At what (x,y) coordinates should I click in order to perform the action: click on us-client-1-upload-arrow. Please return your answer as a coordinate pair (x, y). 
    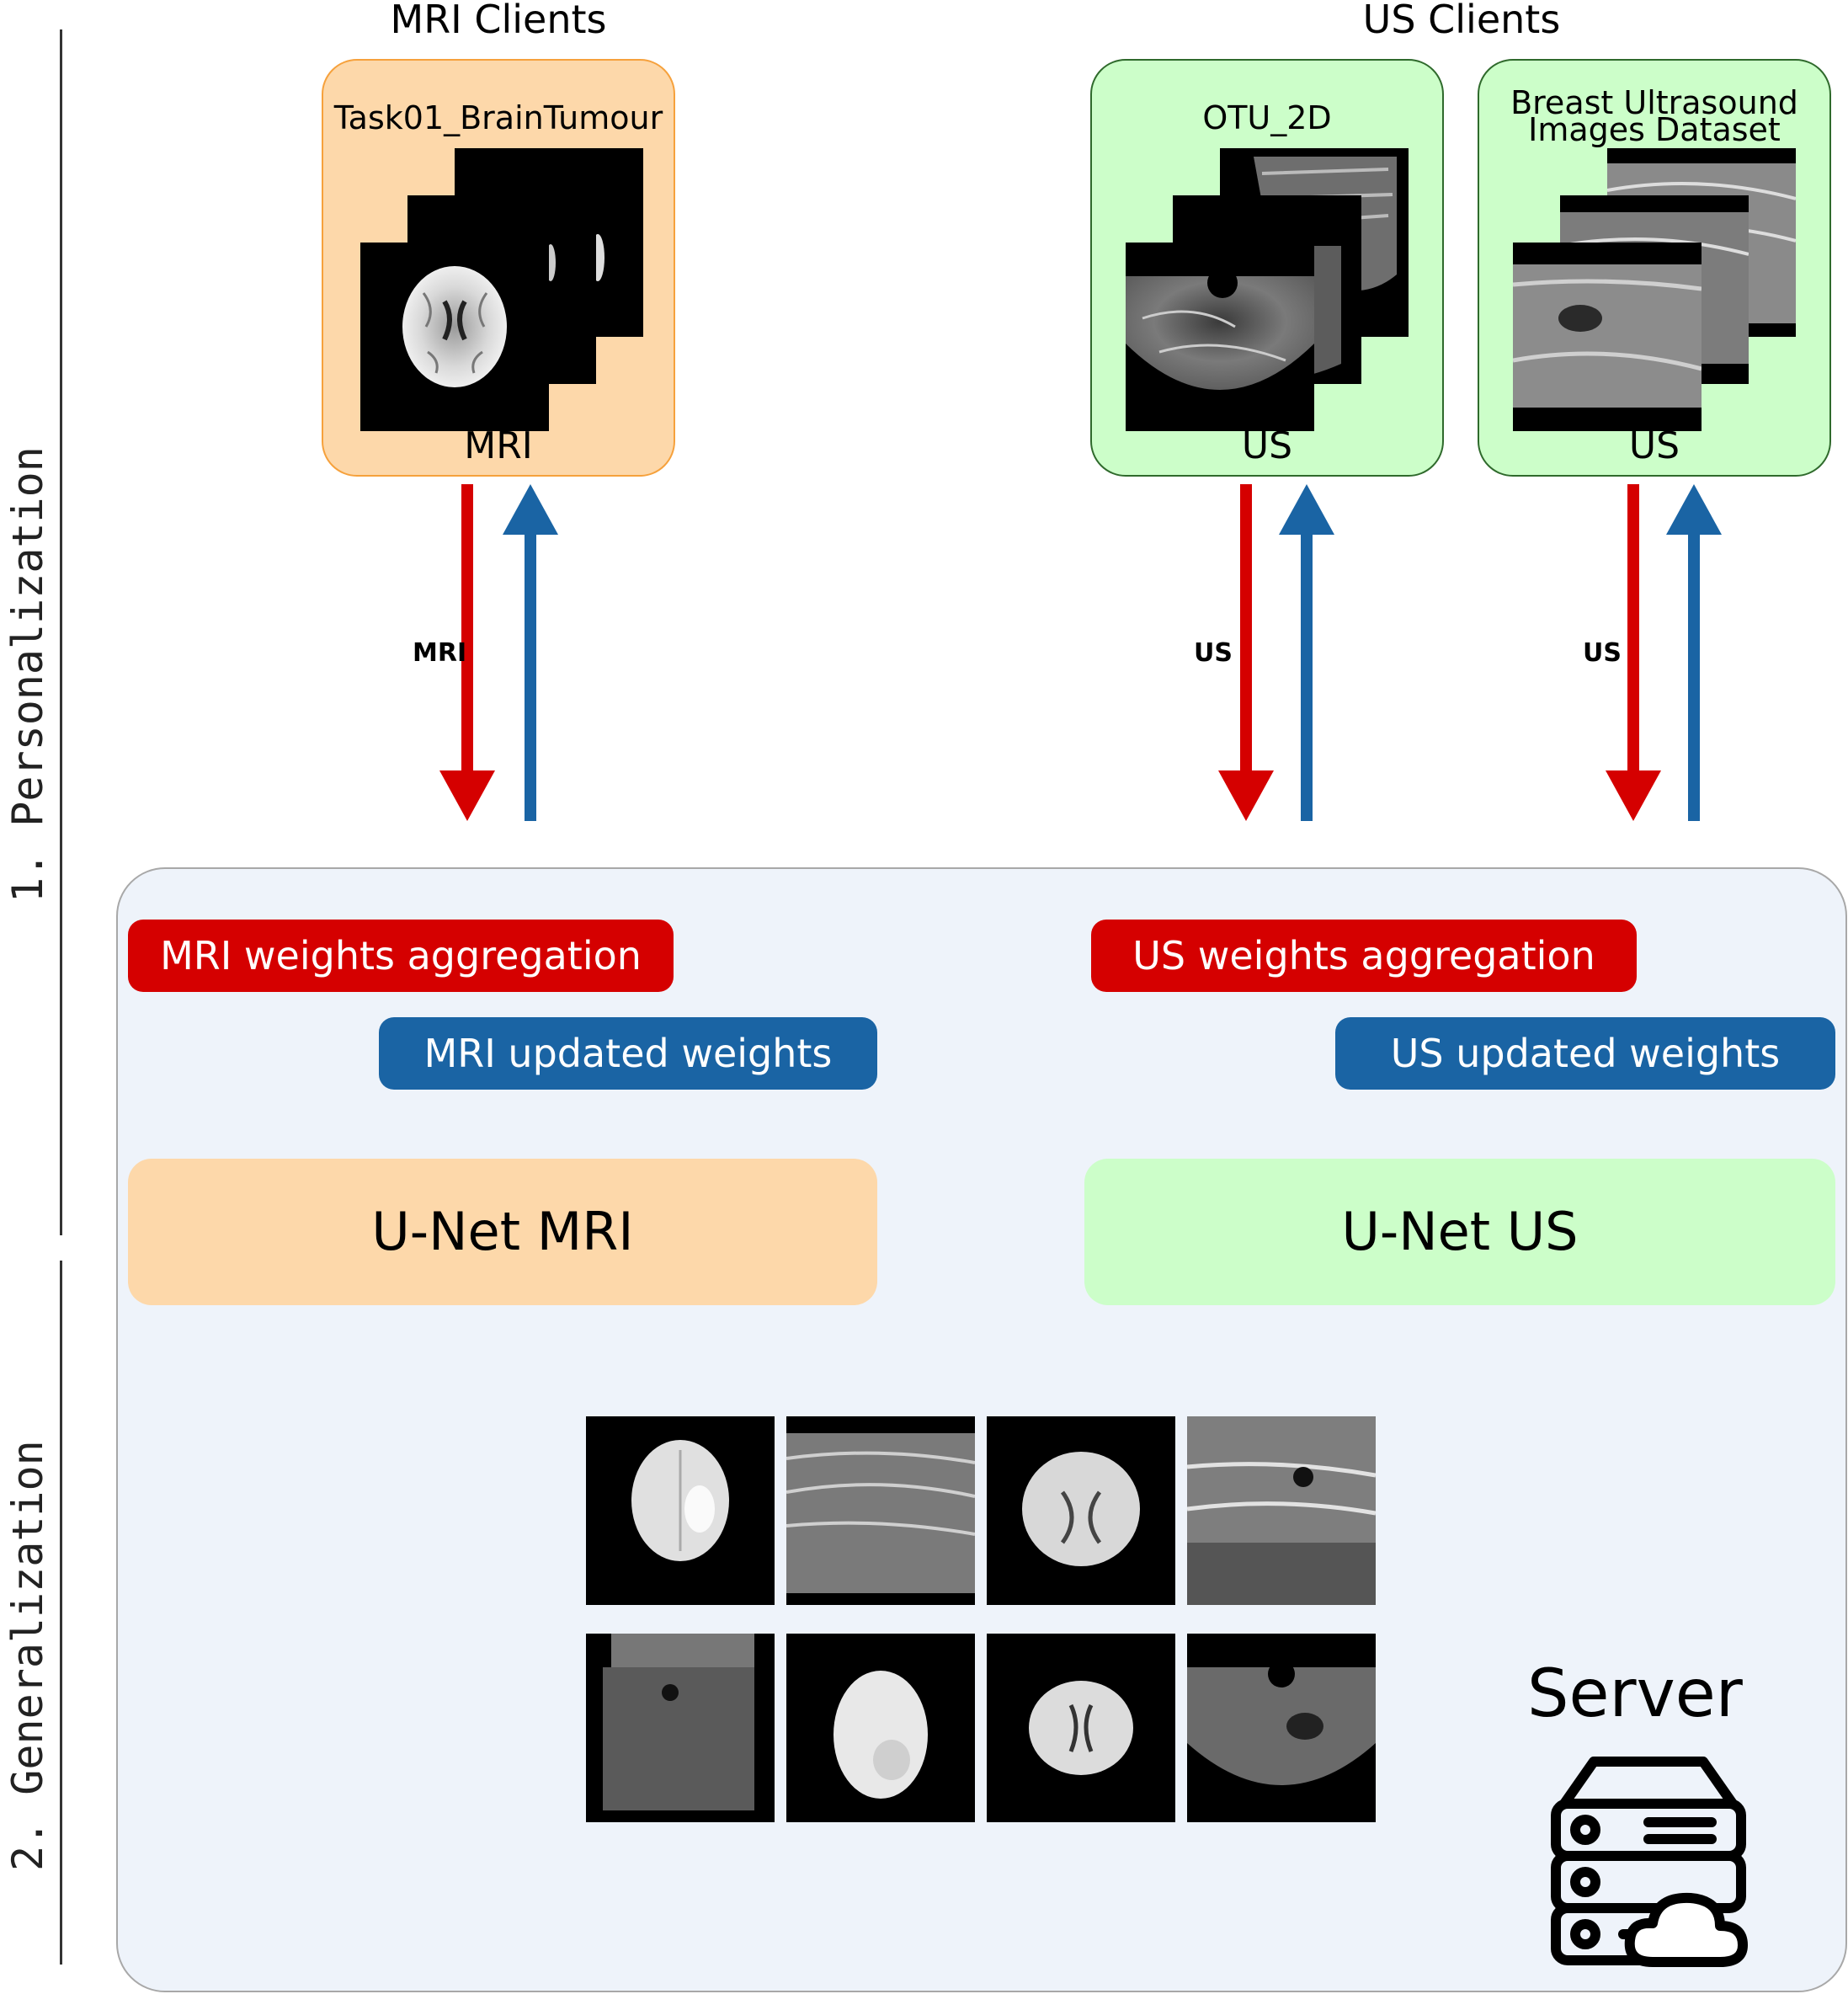
    Looking at the image, I should click on (1246, 652).